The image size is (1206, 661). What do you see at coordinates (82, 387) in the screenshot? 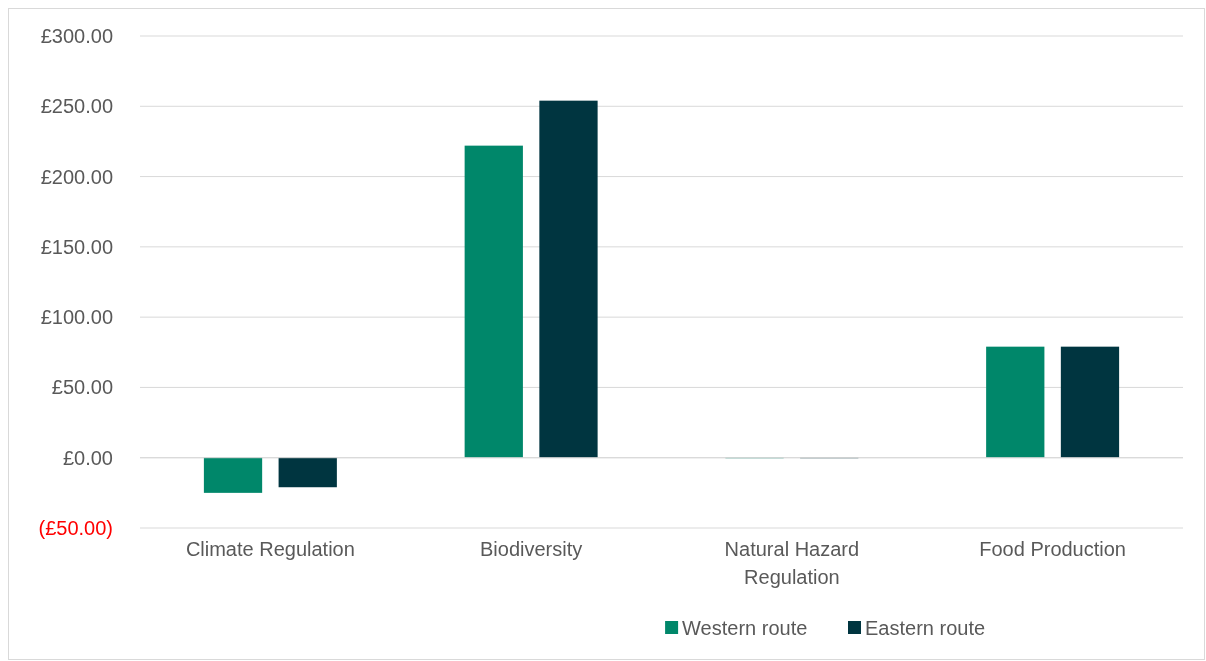
I see `y-tick-label: £50.00` at bounding box center [82, 387].